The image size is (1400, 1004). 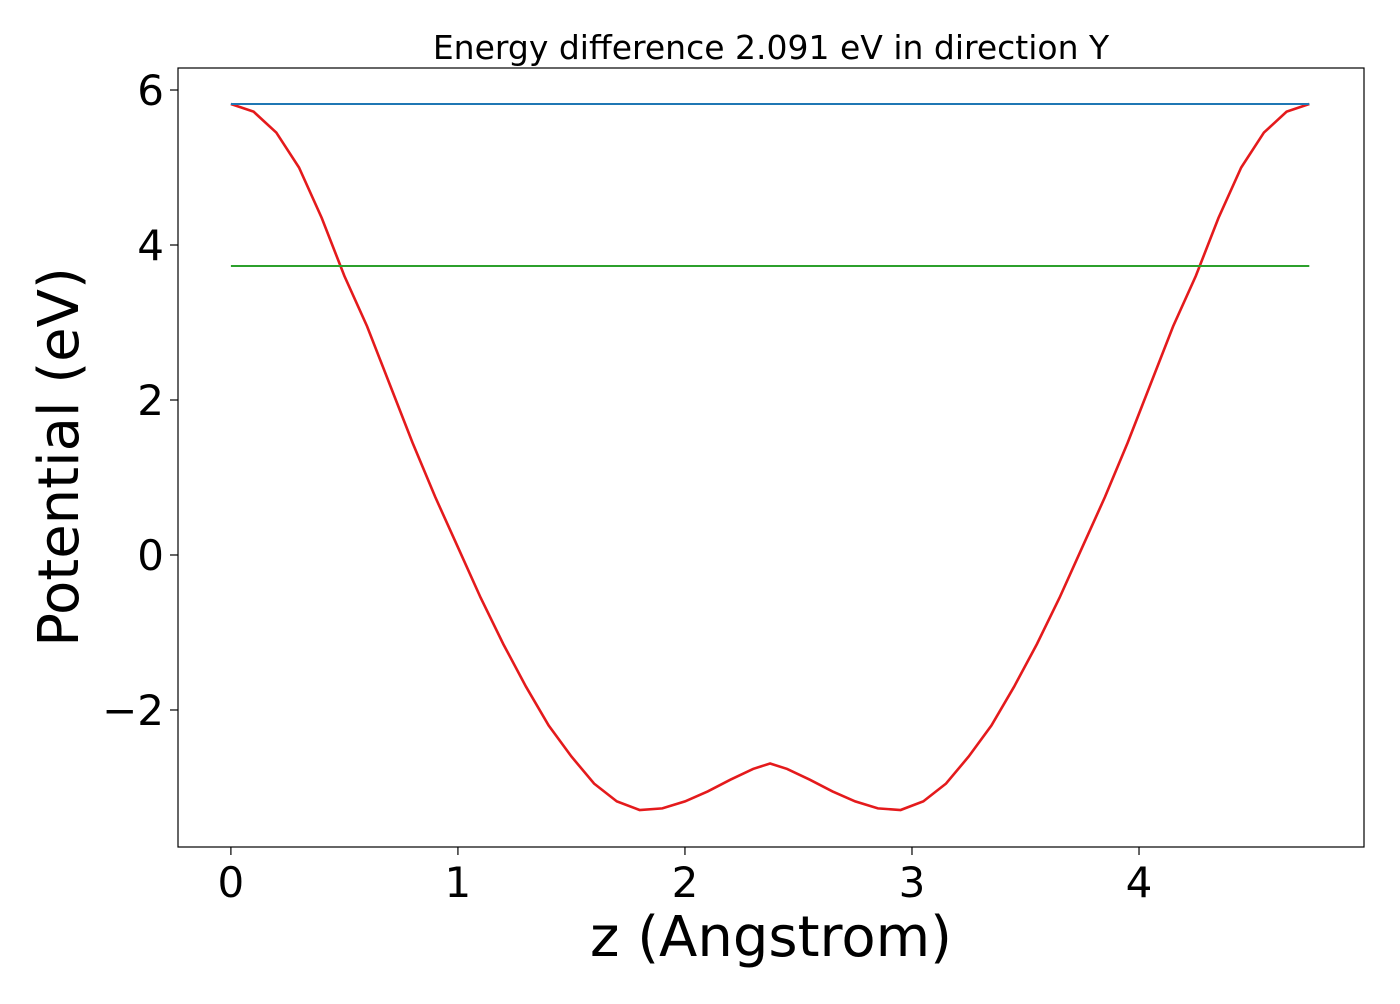 I want to click on y-tick-label: 2, so click(x=150, y=400).